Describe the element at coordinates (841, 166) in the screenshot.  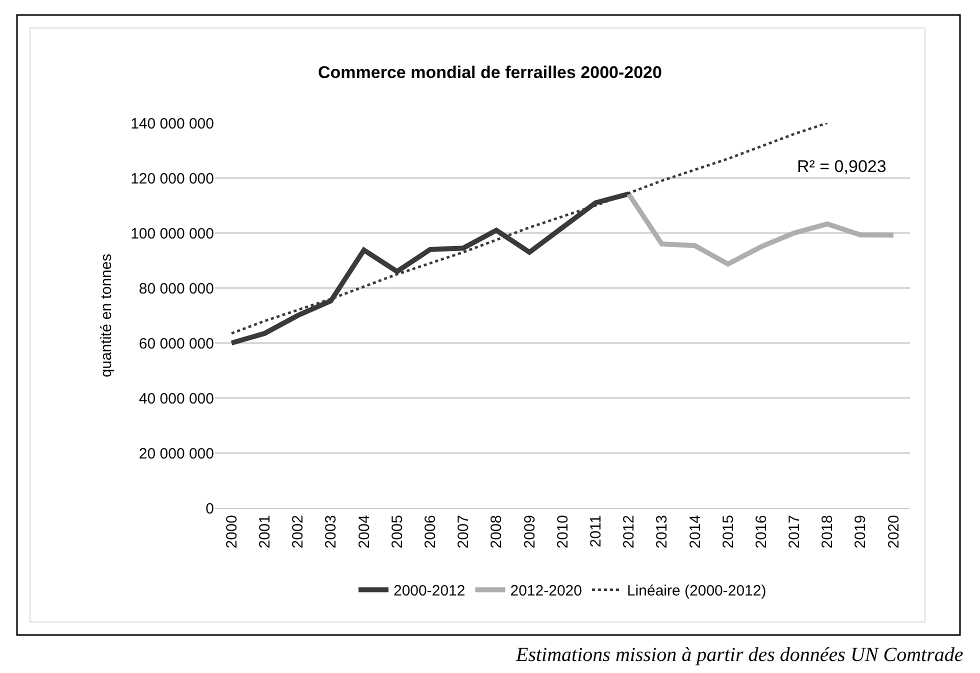
I see `annotation: R² = 0,9023` at that location.